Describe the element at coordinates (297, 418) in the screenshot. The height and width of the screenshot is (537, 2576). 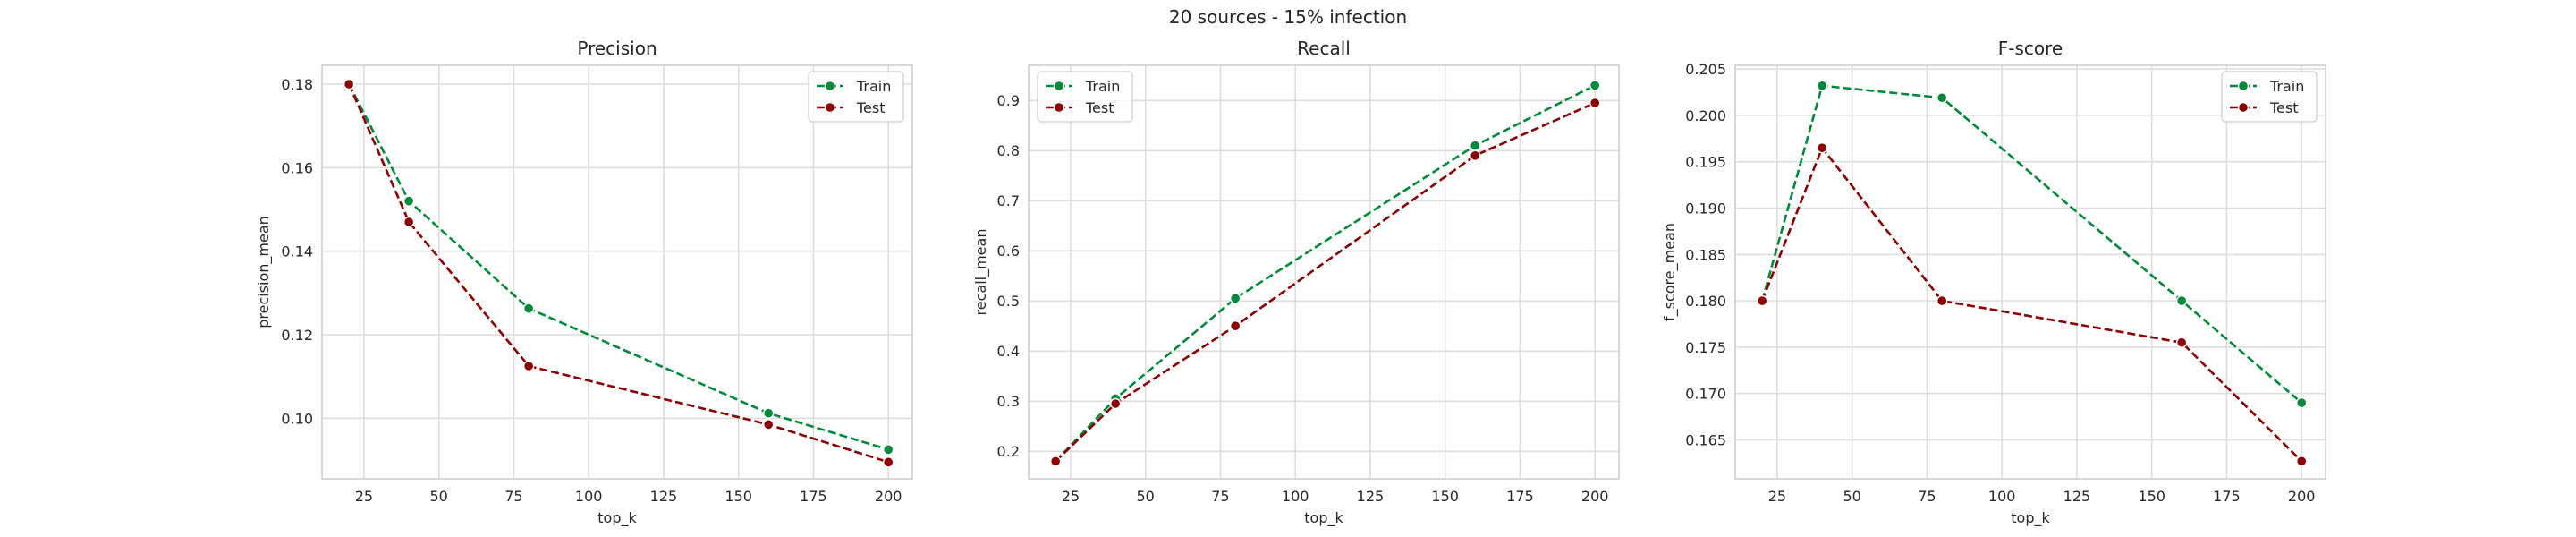
I see `y-tick-label: 0.10` at that location.